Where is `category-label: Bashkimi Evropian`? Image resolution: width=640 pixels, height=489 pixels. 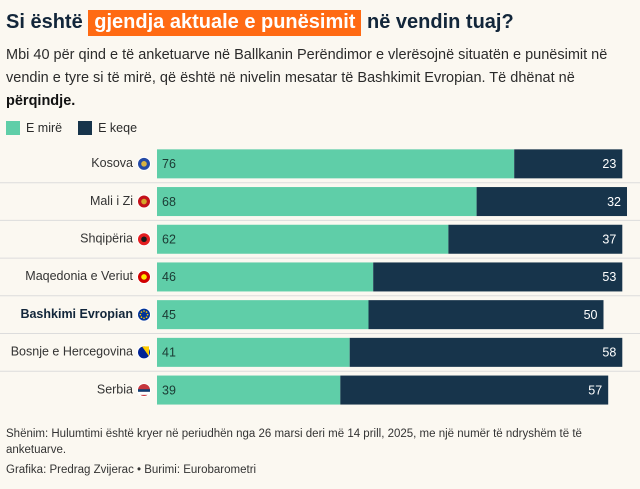 category-label: Bashkimi Evropian is located at coordinates (76, 314).